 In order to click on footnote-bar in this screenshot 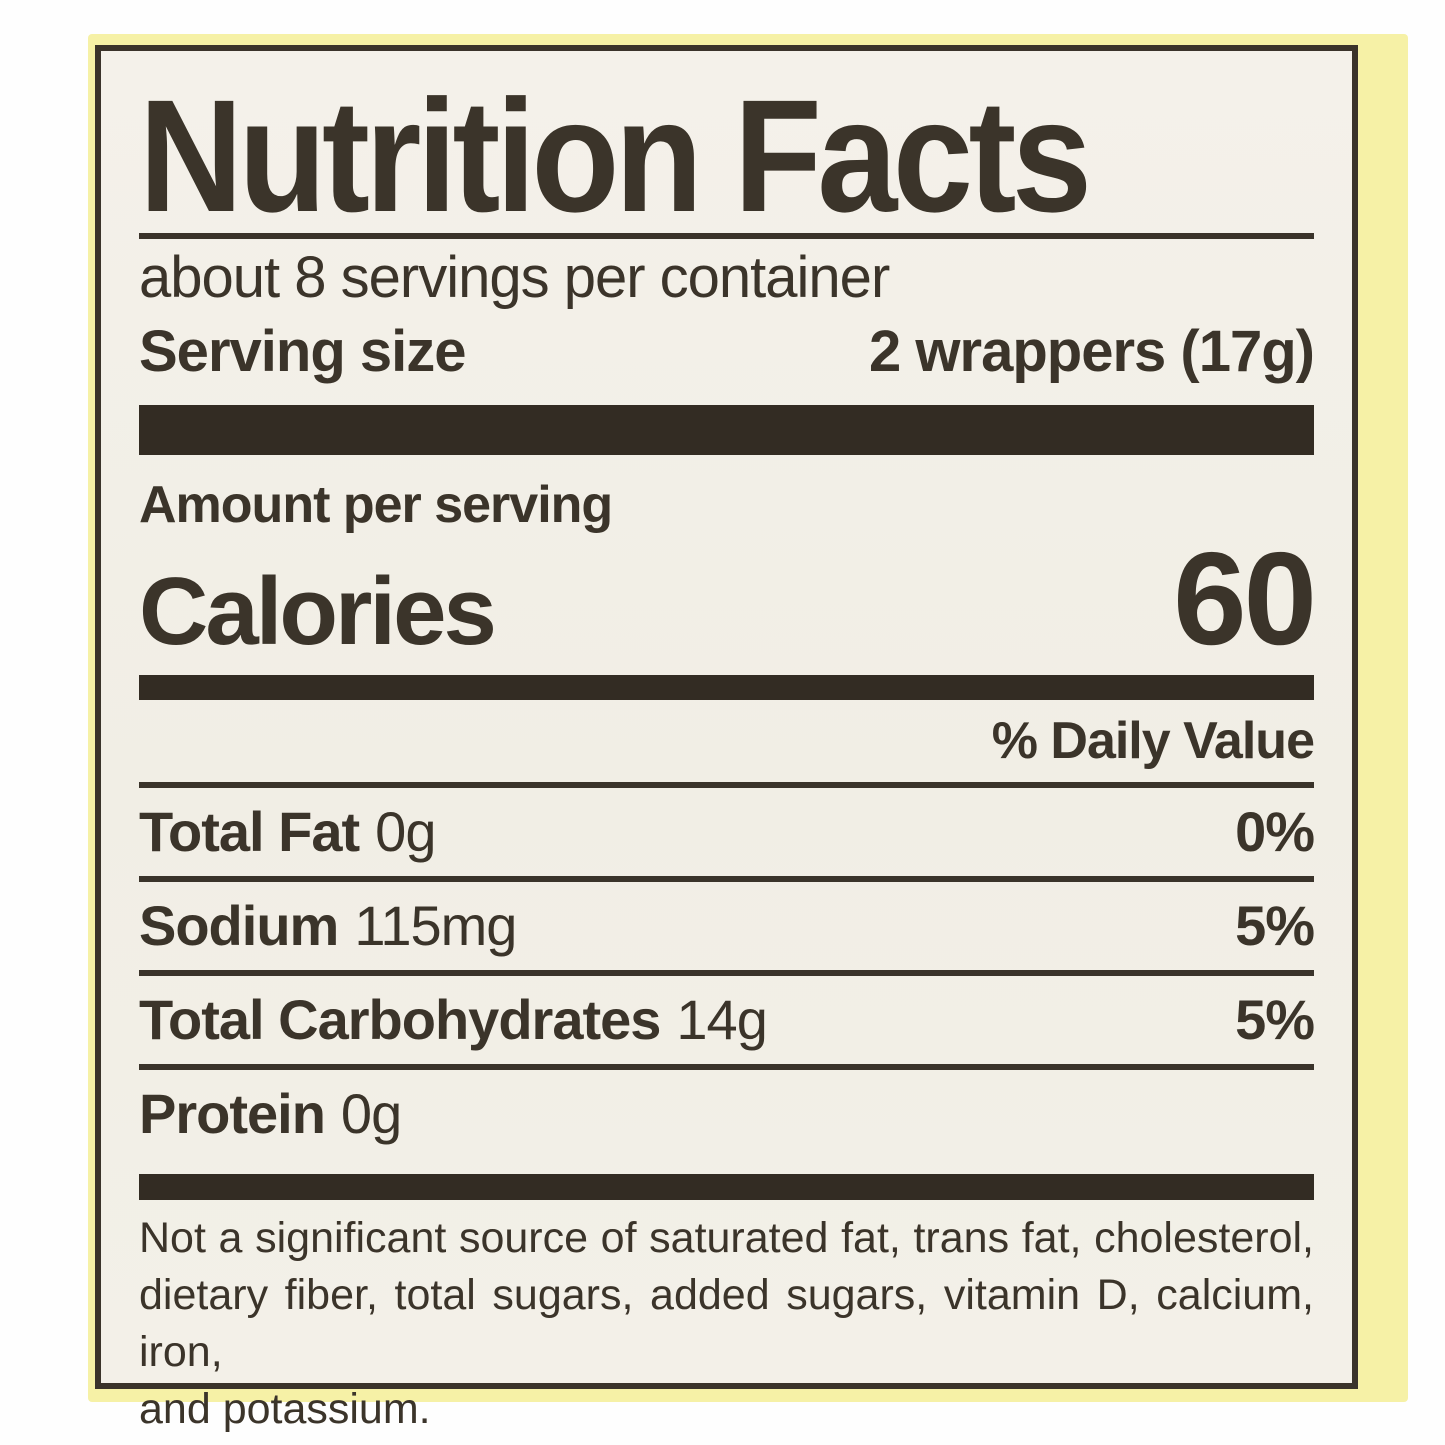, I will do `click(726, 1187)`.